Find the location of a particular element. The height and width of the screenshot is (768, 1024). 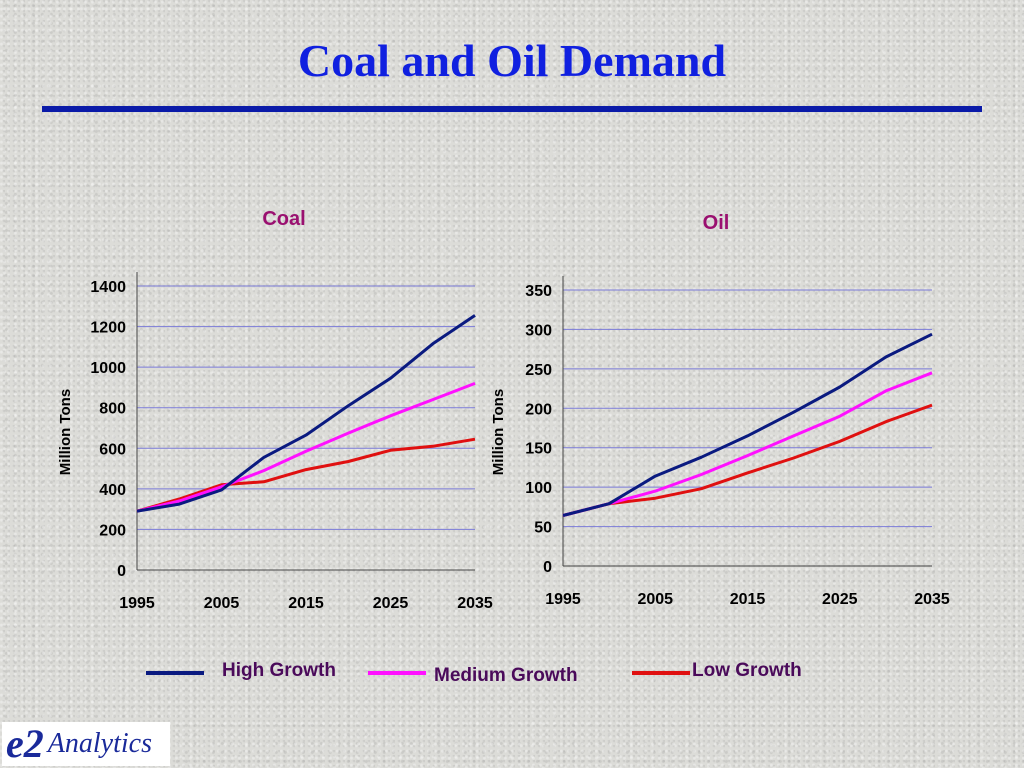

coal-series-medium-line is located at coordinates (306, 447).